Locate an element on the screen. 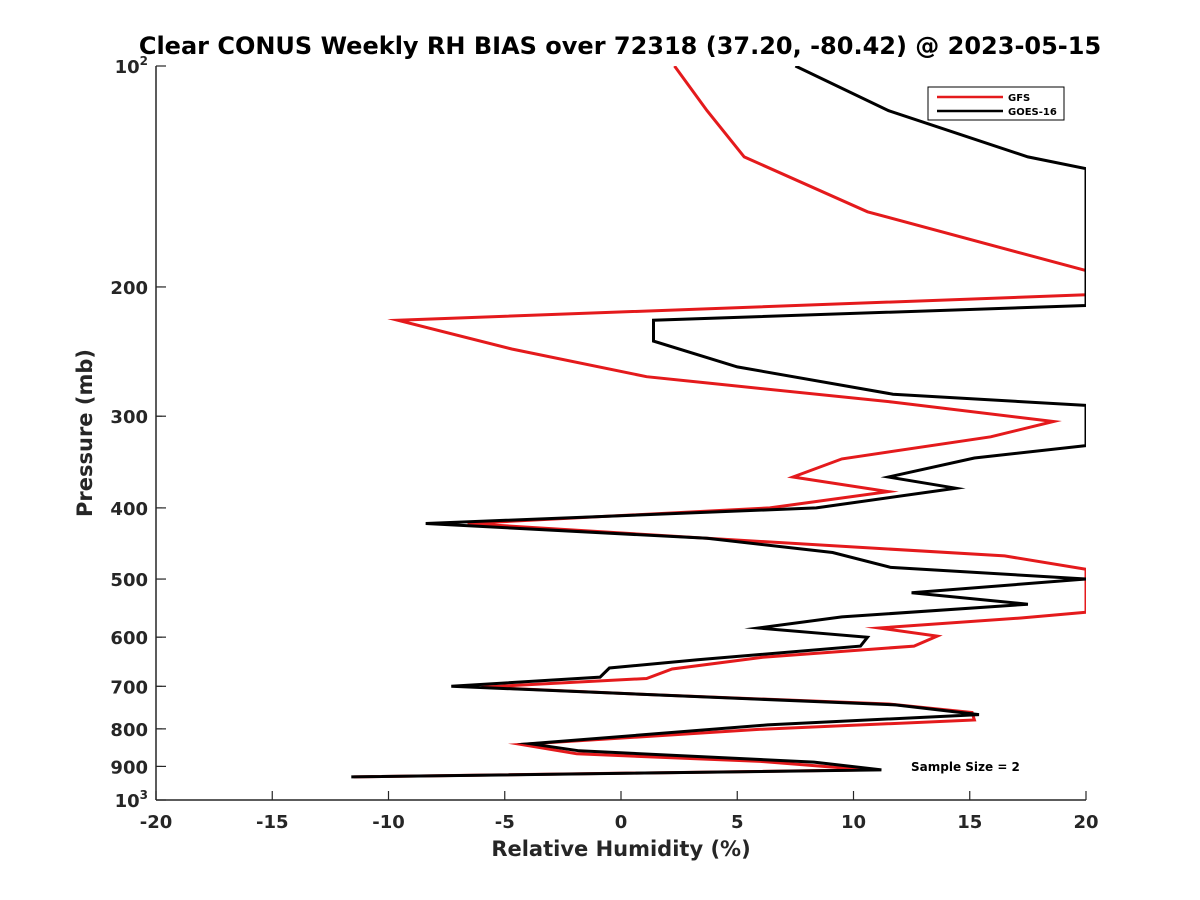 This screenshot has height=900, width=1200. x-tick-label: 15 is located at coordinates (969, 822).